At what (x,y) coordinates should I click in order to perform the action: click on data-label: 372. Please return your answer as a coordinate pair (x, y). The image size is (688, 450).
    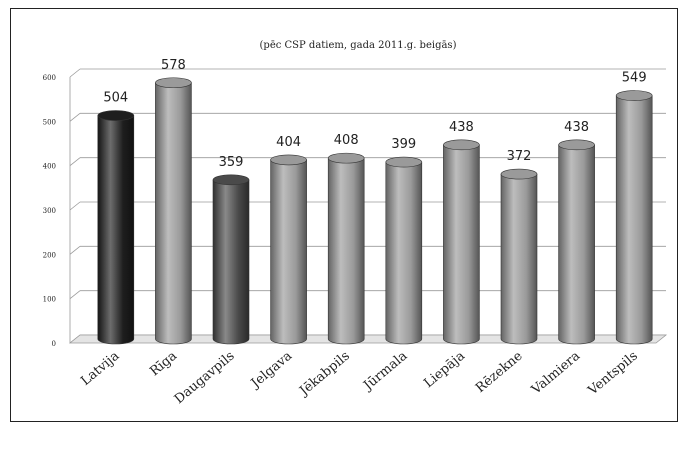
    Looking at the image, I should click on (519, 156).